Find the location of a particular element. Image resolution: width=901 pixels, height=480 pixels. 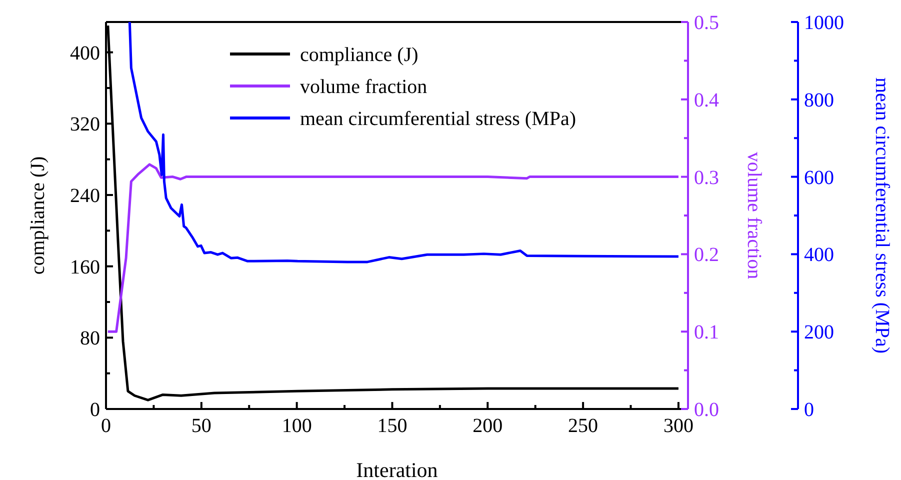

x-axis-title: Interation is located at coordinates (397, 469).